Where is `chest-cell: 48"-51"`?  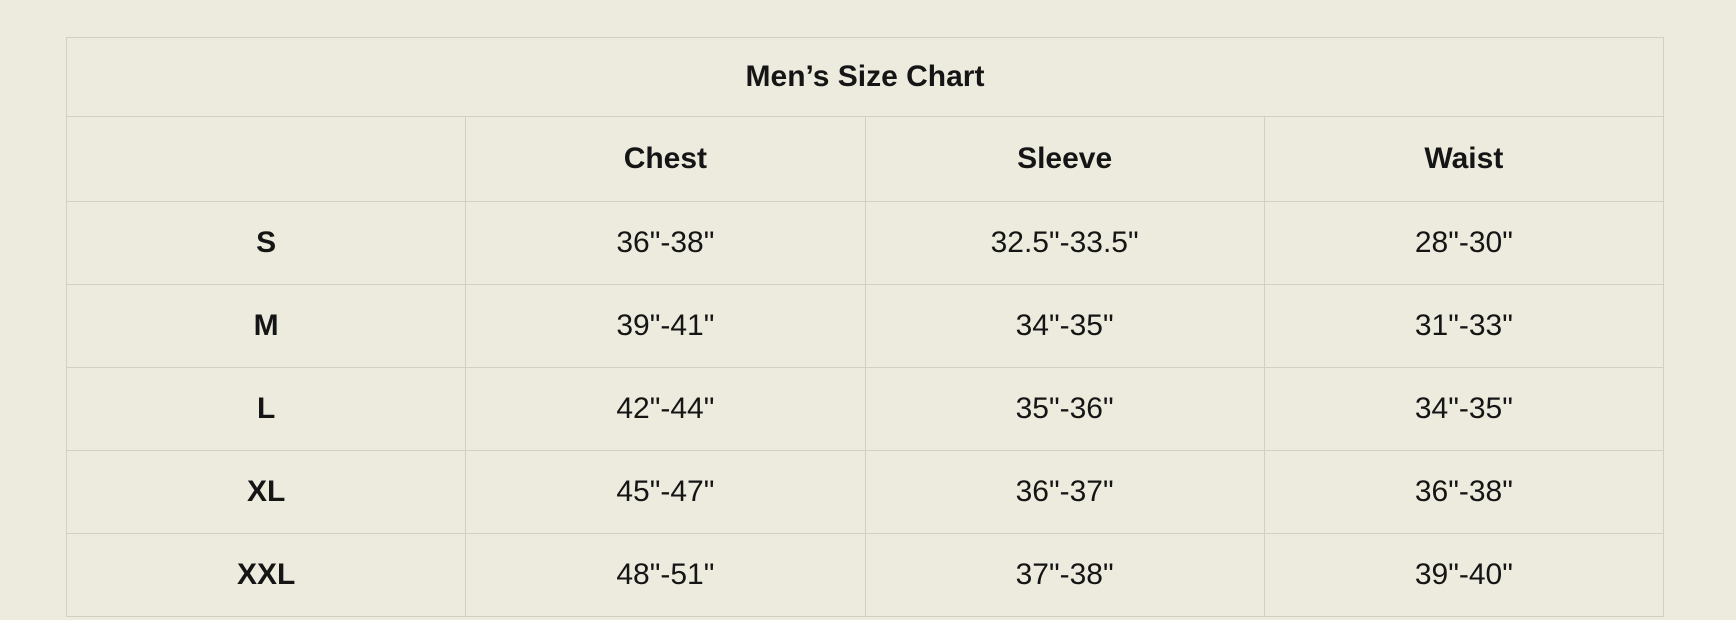 chest-cell: 48"-51" is located at coordinates (665, 575).